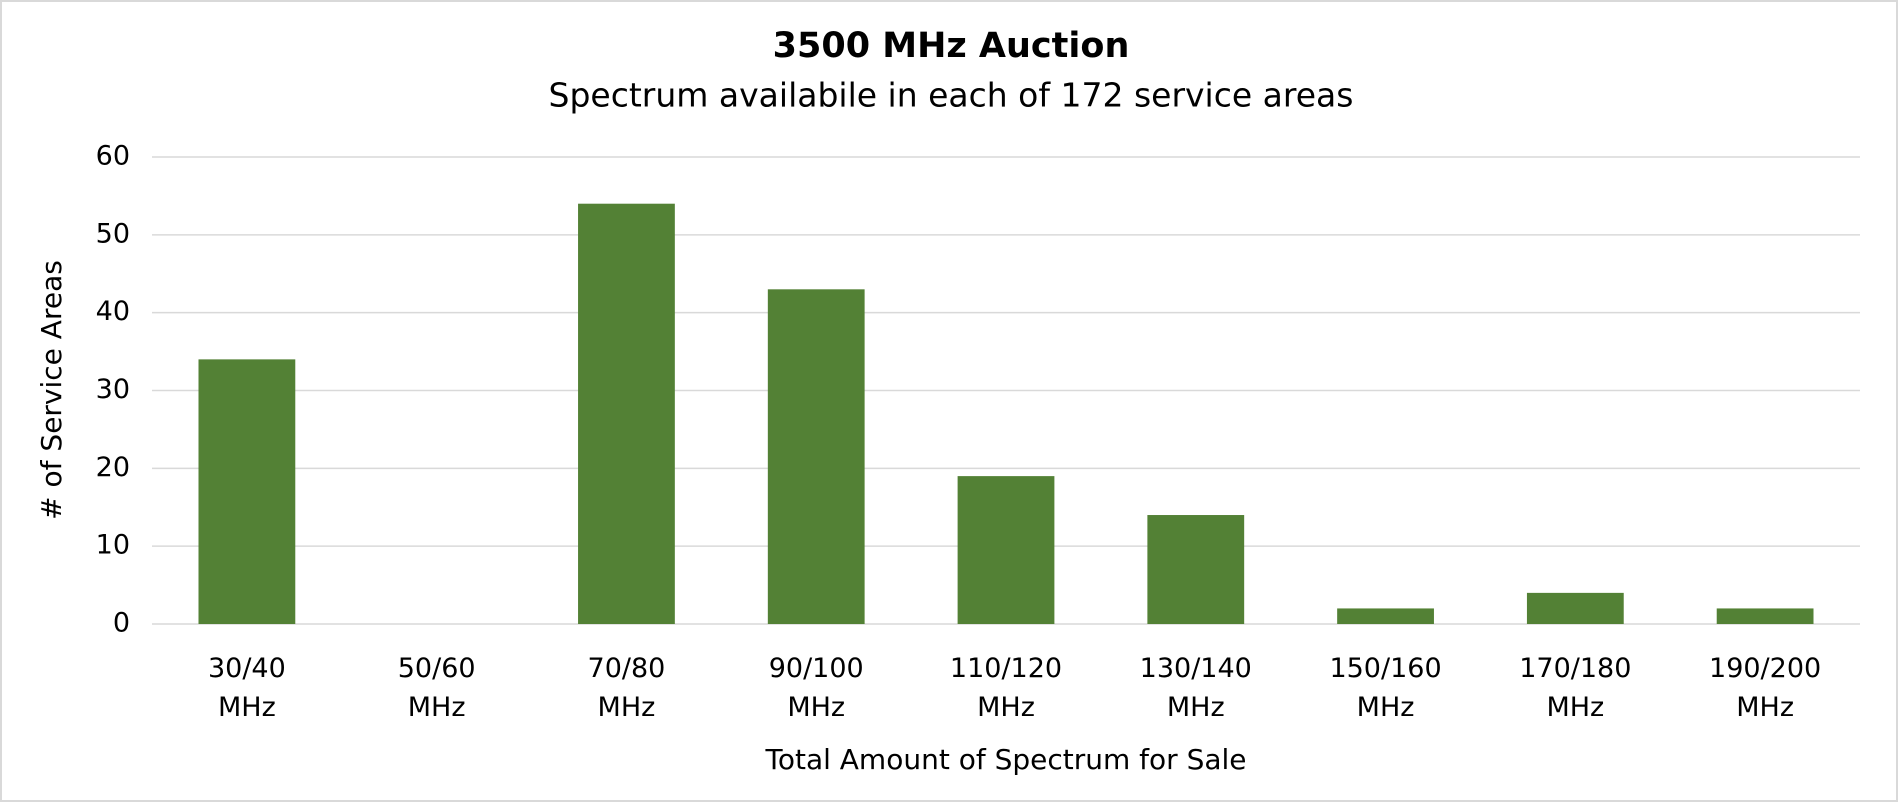 The width and height of the screenshot is (1898, 802). What do you see at coordinates (113, 545) in the screenshot?
I see `y-tick-label: 10` at bounding box center [113, 545].